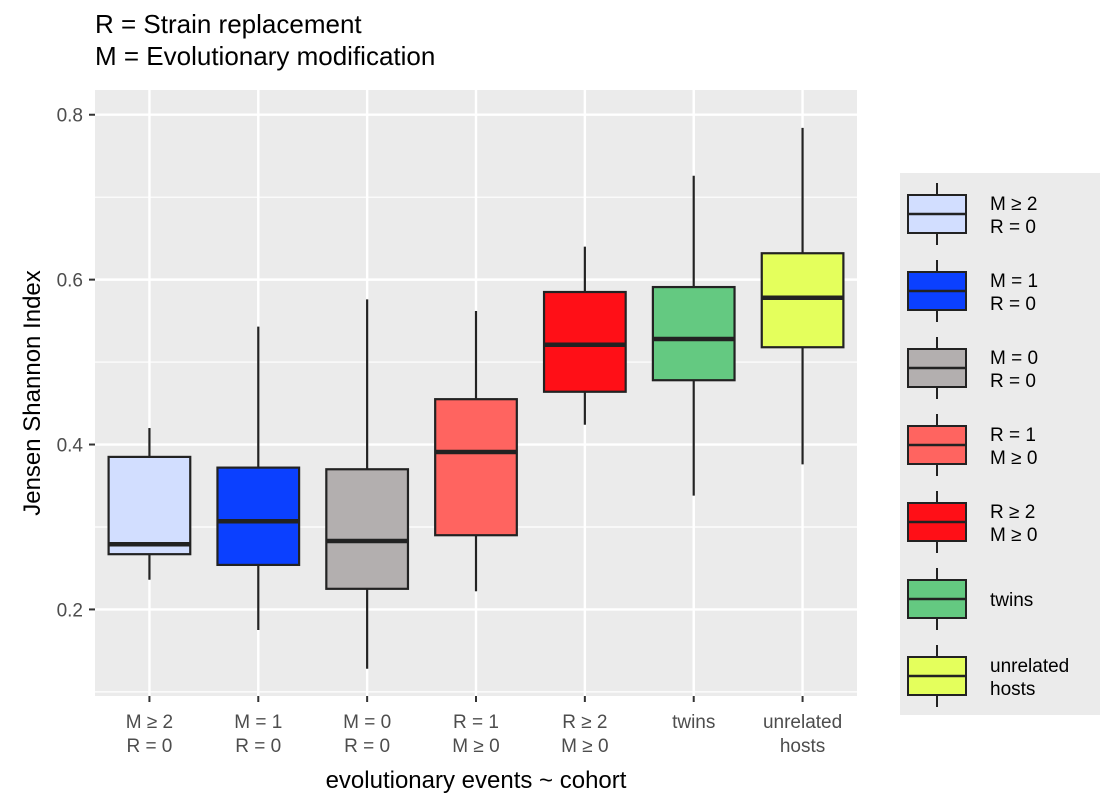  I want to click on x-tick-label: hosts, so click(802, 746).